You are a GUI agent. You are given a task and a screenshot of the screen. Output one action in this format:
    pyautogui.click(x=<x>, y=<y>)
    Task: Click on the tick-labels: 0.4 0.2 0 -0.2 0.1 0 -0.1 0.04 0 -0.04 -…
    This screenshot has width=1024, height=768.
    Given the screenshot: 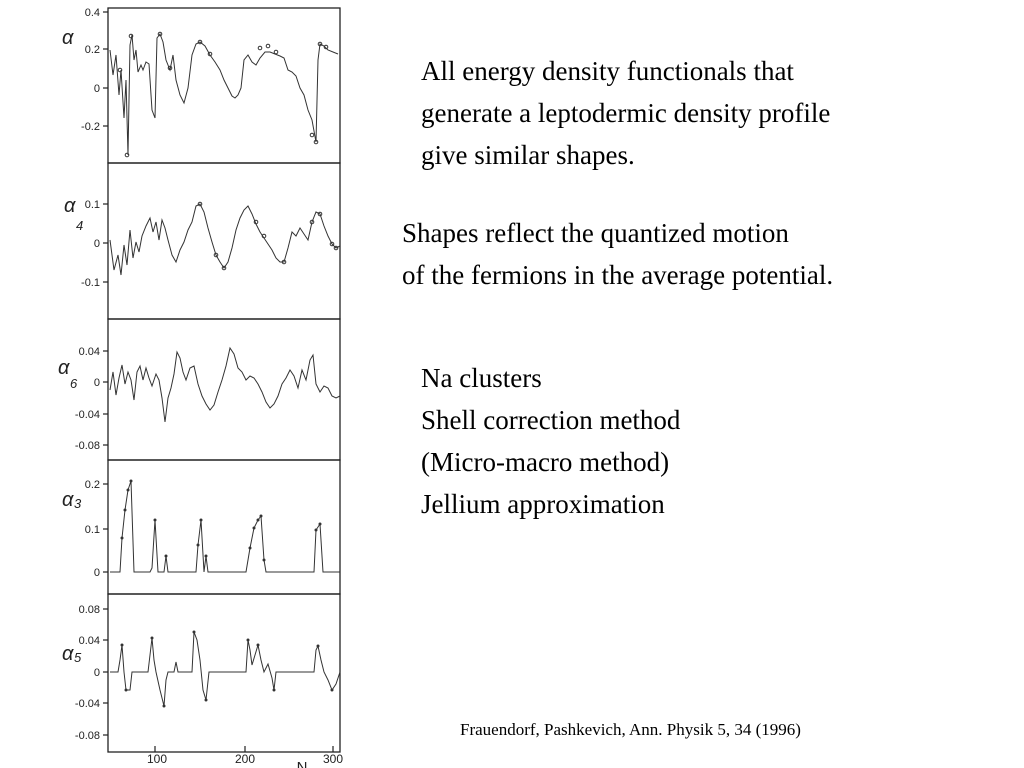 What is the action you would take?
    pyautogui.click(x=87, y=374)
    